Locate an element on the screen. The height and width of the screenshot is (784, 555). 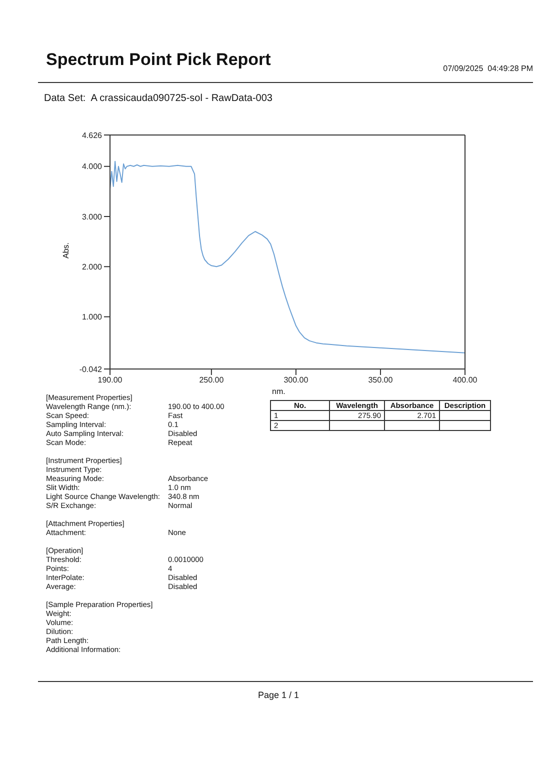
y-tick-label: 1.000 is located at coordinates (92, 317).